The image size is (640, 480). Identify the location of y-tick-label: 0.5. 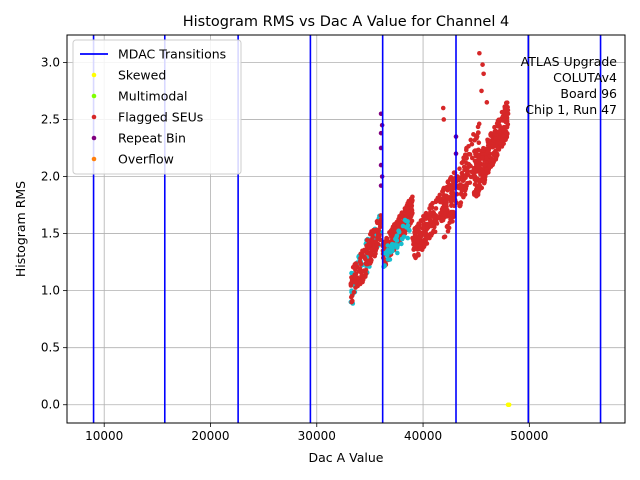
(50, 348).